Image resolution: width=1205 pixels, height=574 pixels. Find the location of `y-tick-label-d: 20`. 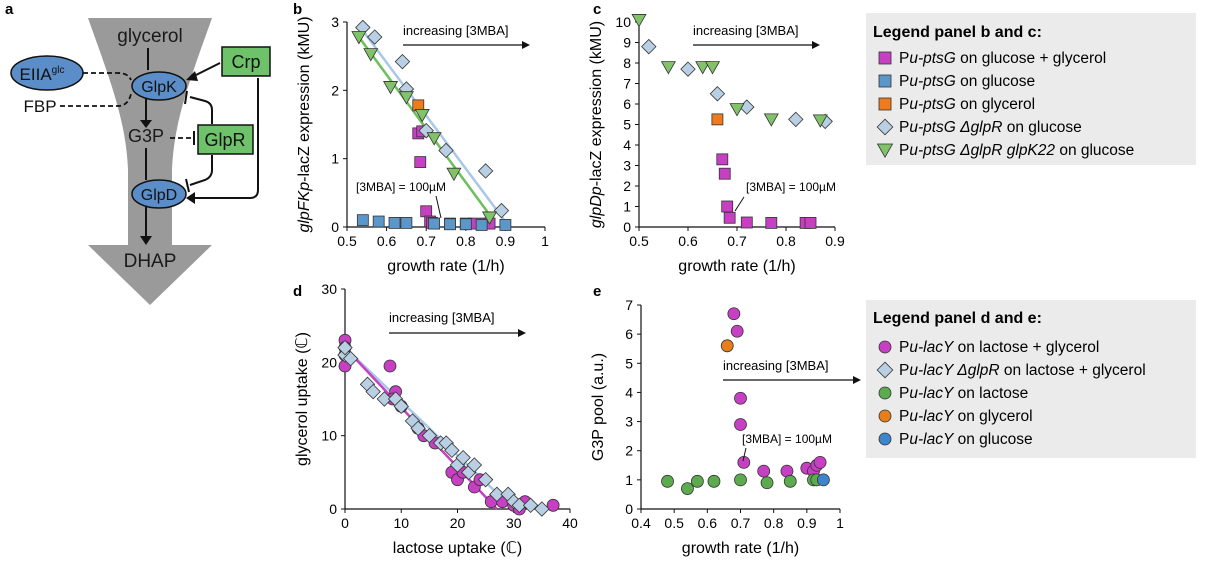

y-tick-label-d: 20 is located at coordinates (329, 362).